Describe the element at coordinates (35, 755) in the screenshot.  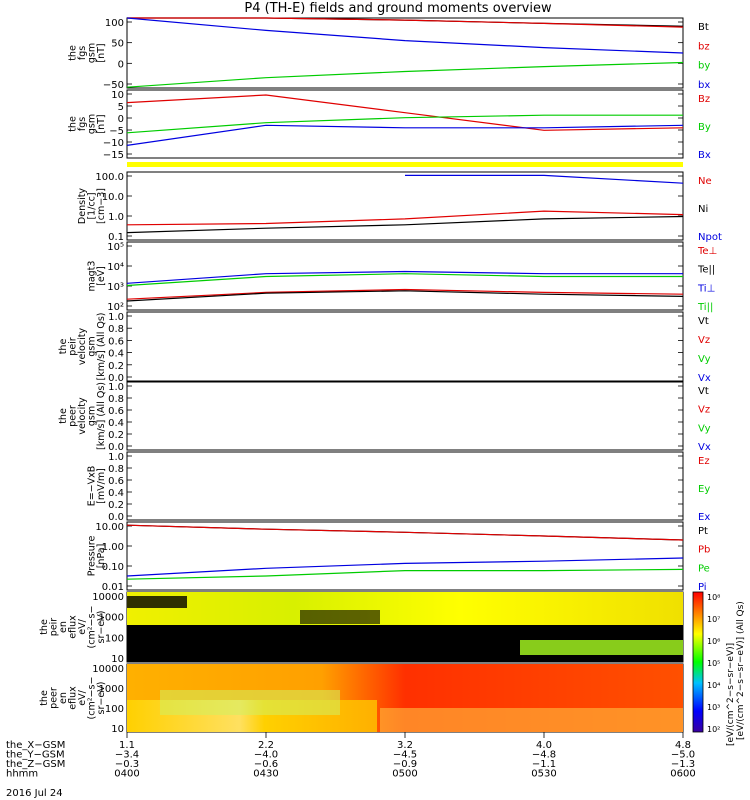
I see `x-axis-row-label: the_Y−GSM` at that location.